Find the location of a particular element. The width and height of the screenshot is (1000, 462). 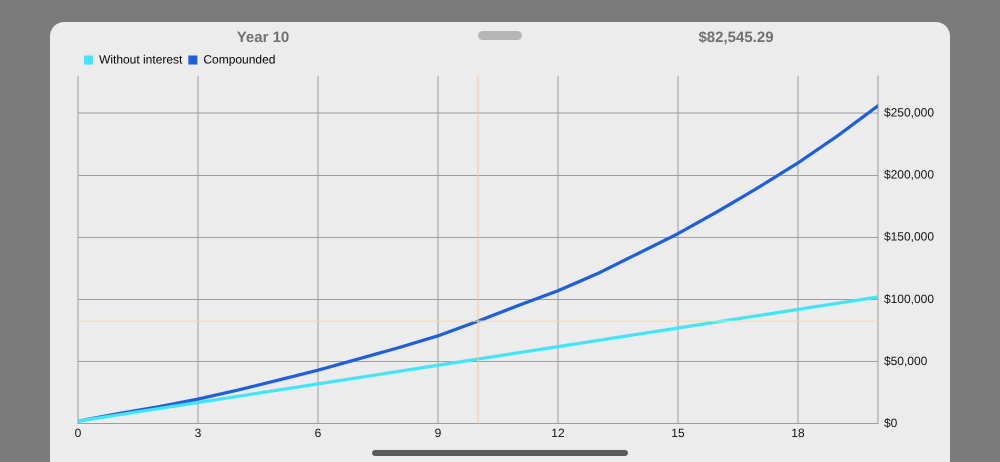

y-tick-label: $200,000 is located at coordinates (909, 175).